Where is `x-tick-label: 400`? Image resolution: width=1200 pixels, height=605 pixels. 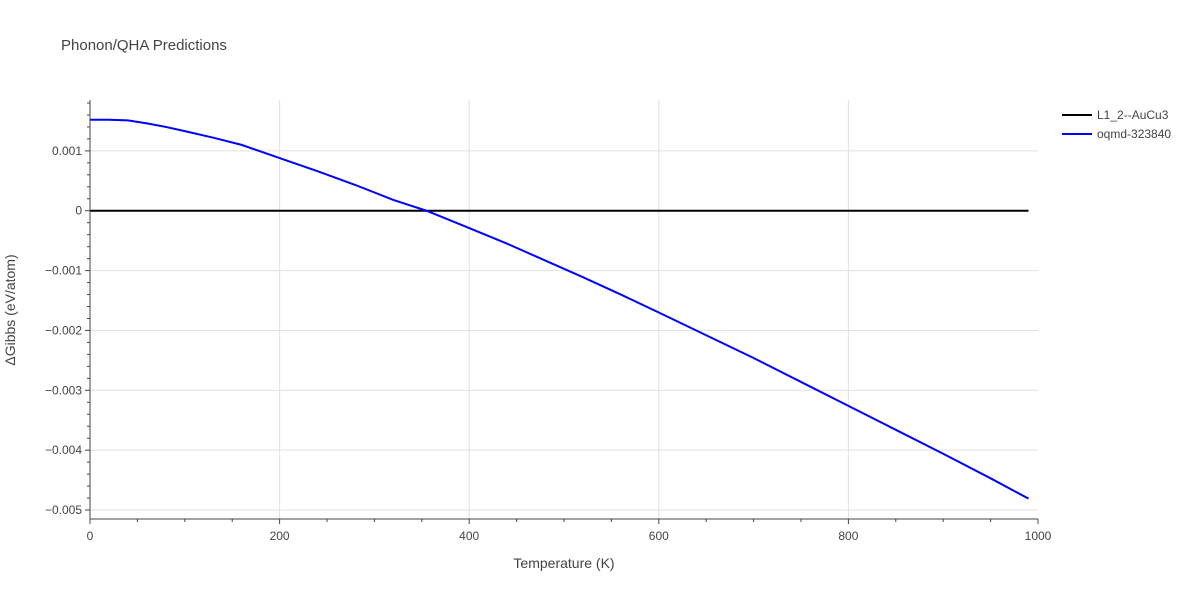 x-tick-label: 400 is located at coordinates (469, 536).